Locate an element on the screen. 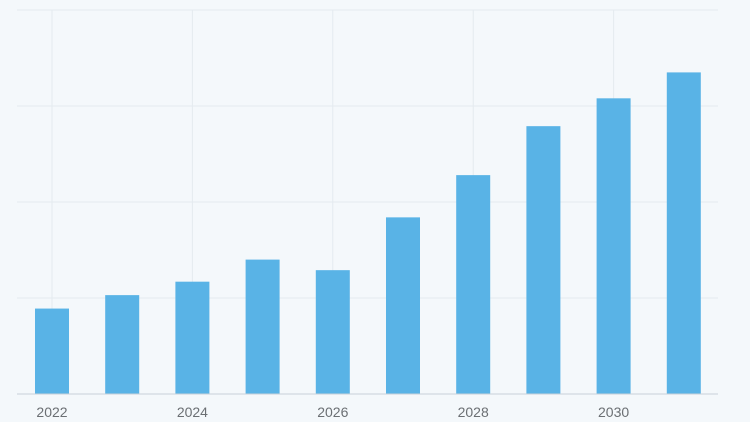  bar-2031 is located at coordinates (683, 233).